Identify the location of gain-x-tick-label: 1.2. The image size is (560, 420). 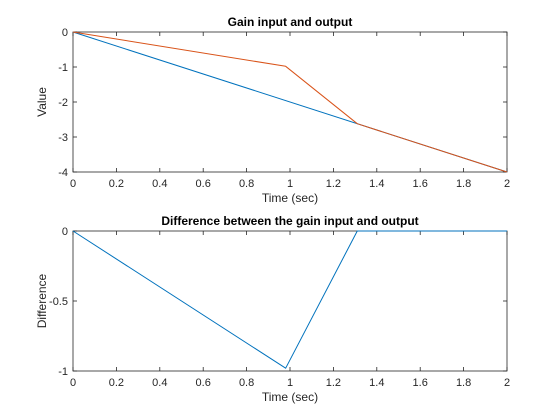
(333, 184).